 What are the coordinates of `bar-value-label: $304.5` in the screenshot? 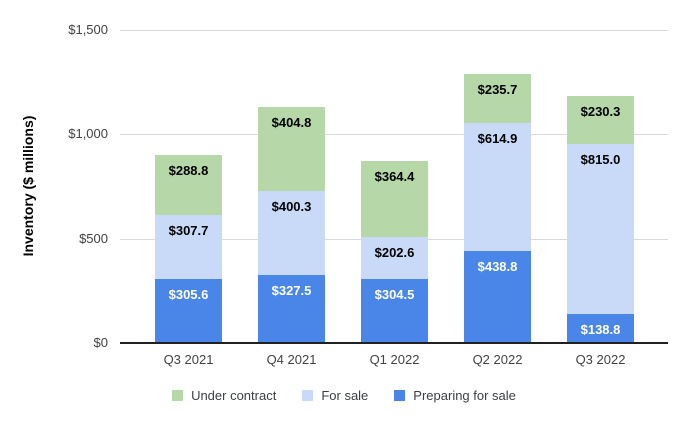 It's located at (394, 295).